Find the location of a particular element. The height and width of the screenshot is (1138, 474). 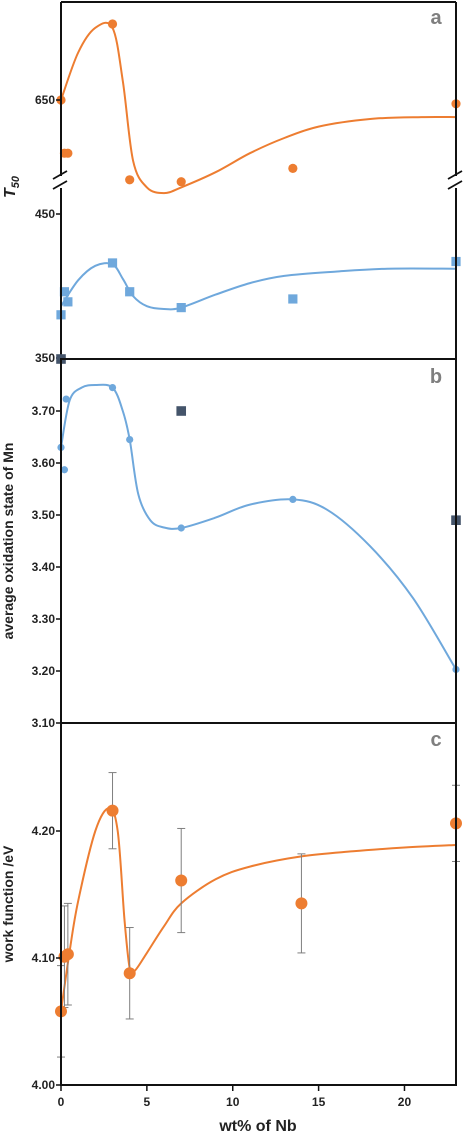

panel-a-upper-curve is located at coordinates (258, 108).